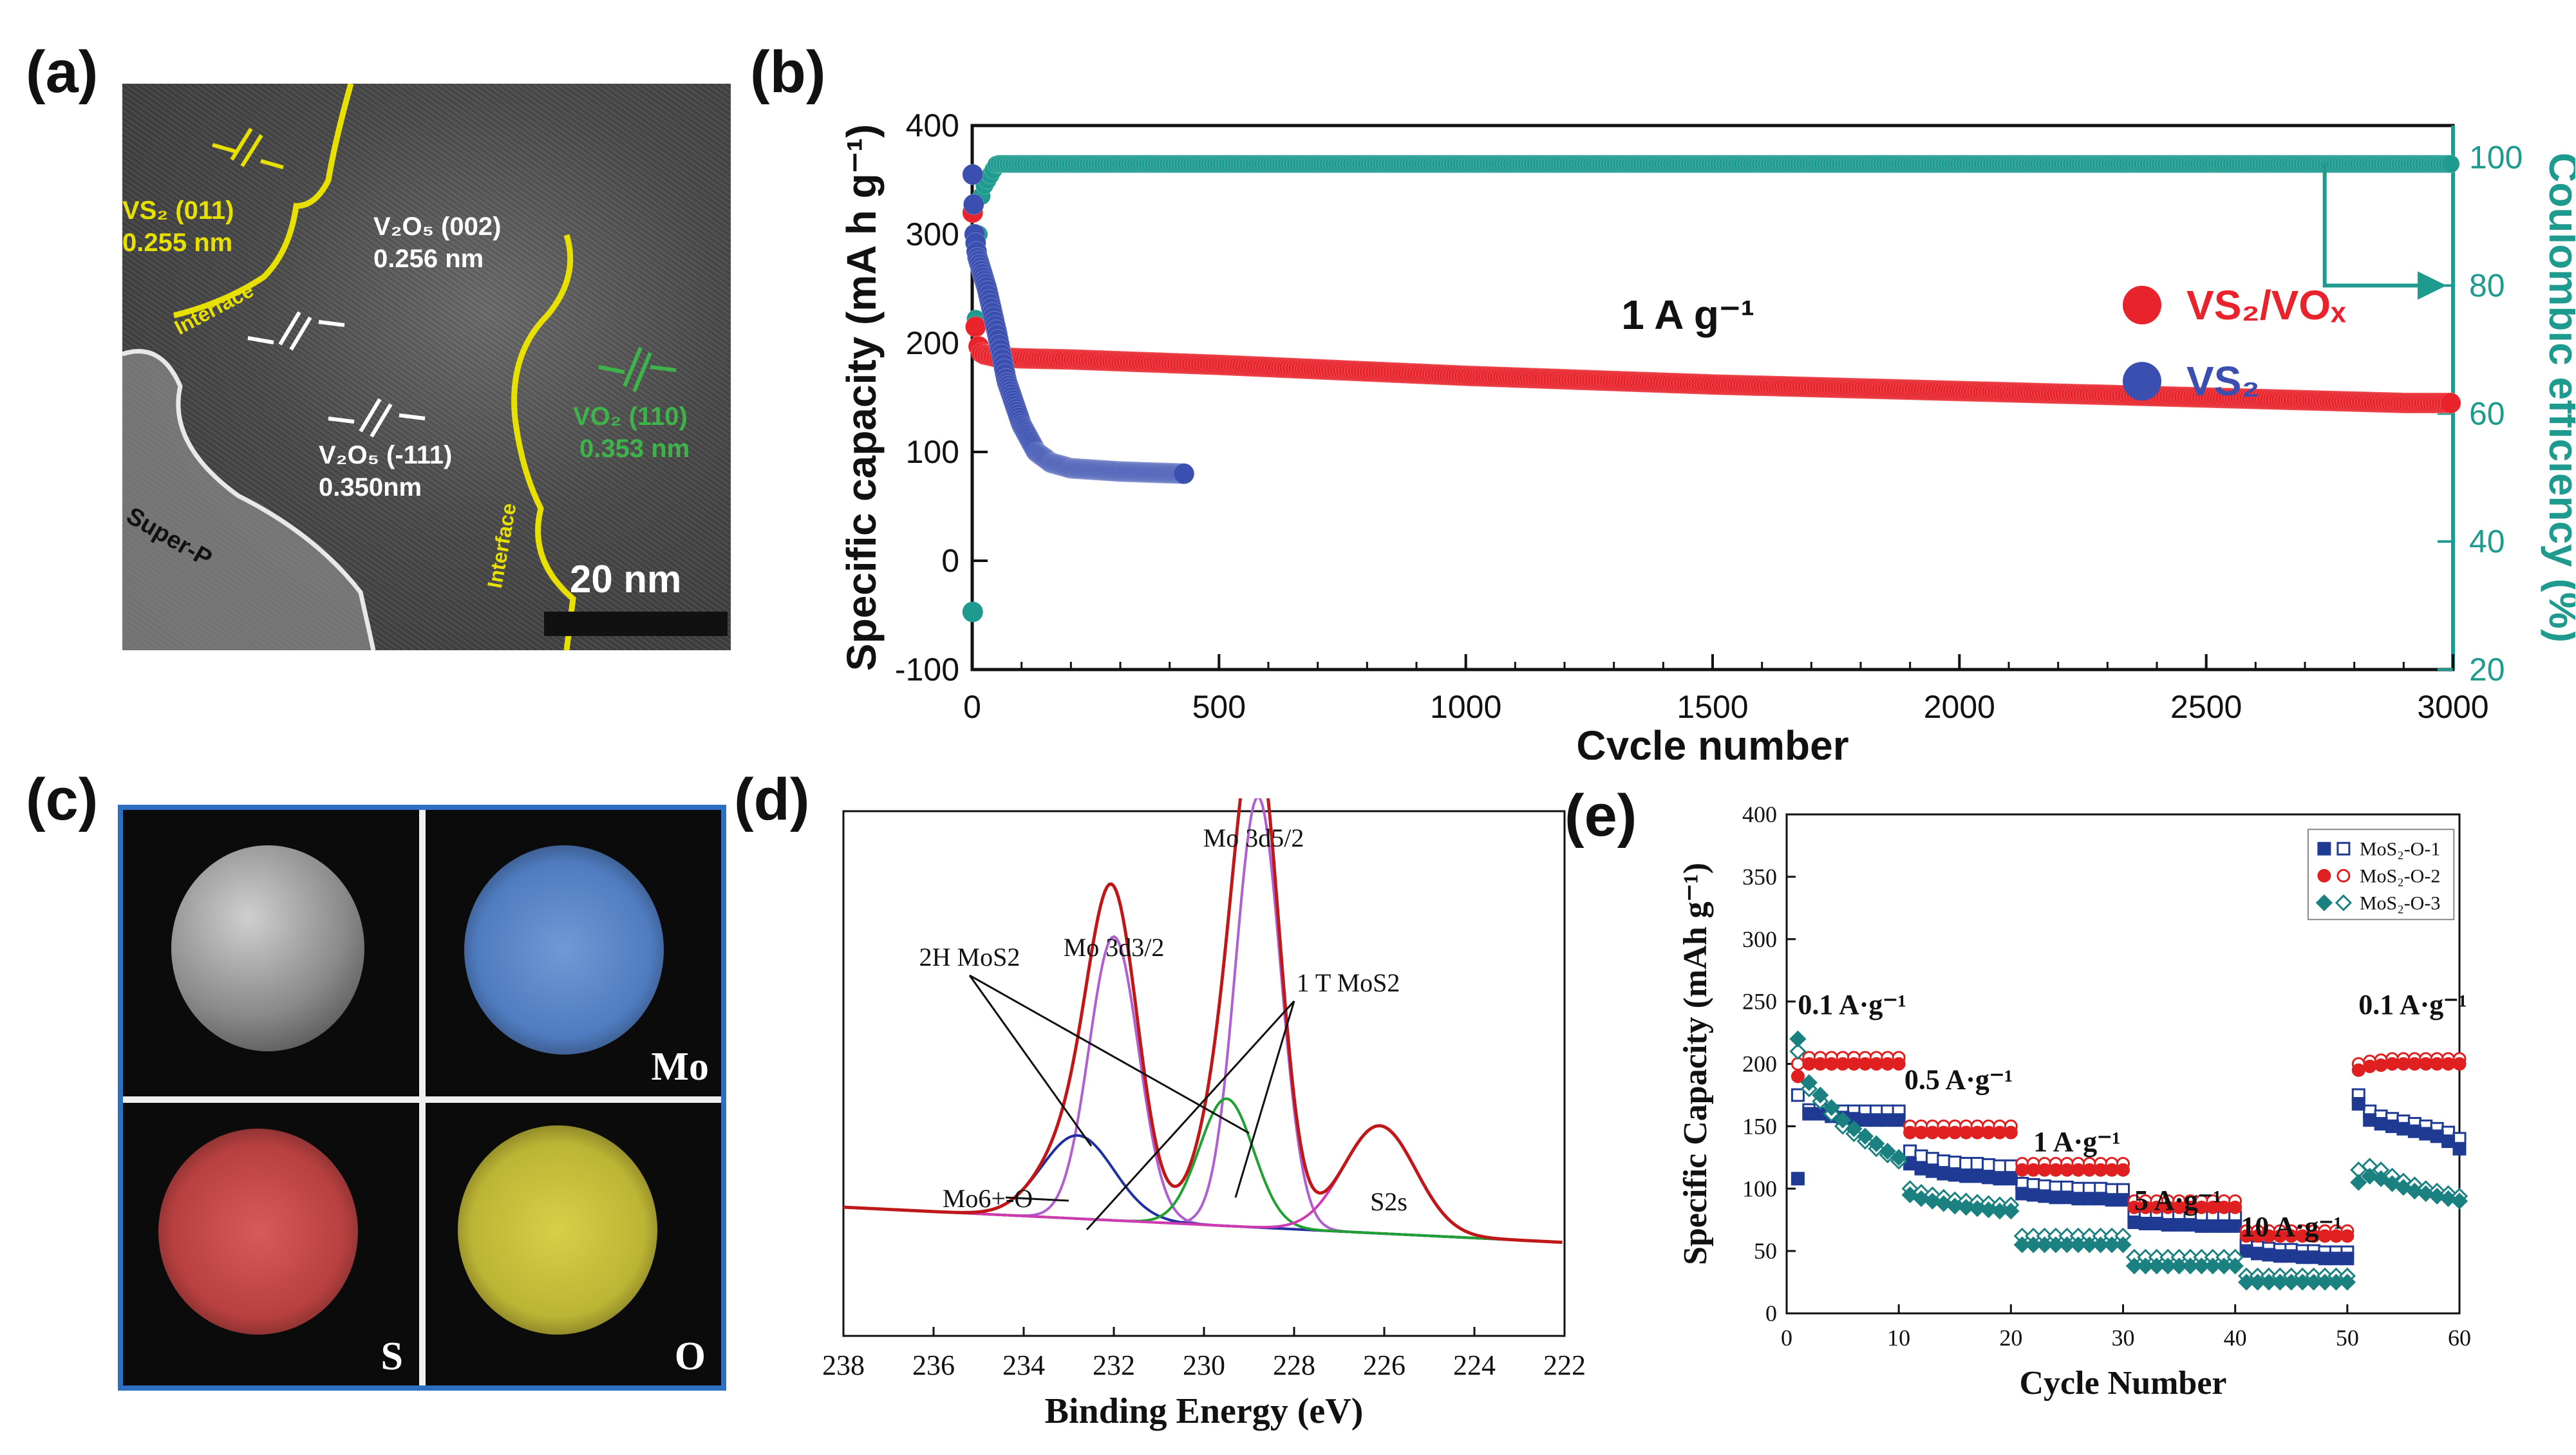 This screenshot has width=2576, height=1455. I want to click on y-tick-label-e: 100, so click(1759, 1188).